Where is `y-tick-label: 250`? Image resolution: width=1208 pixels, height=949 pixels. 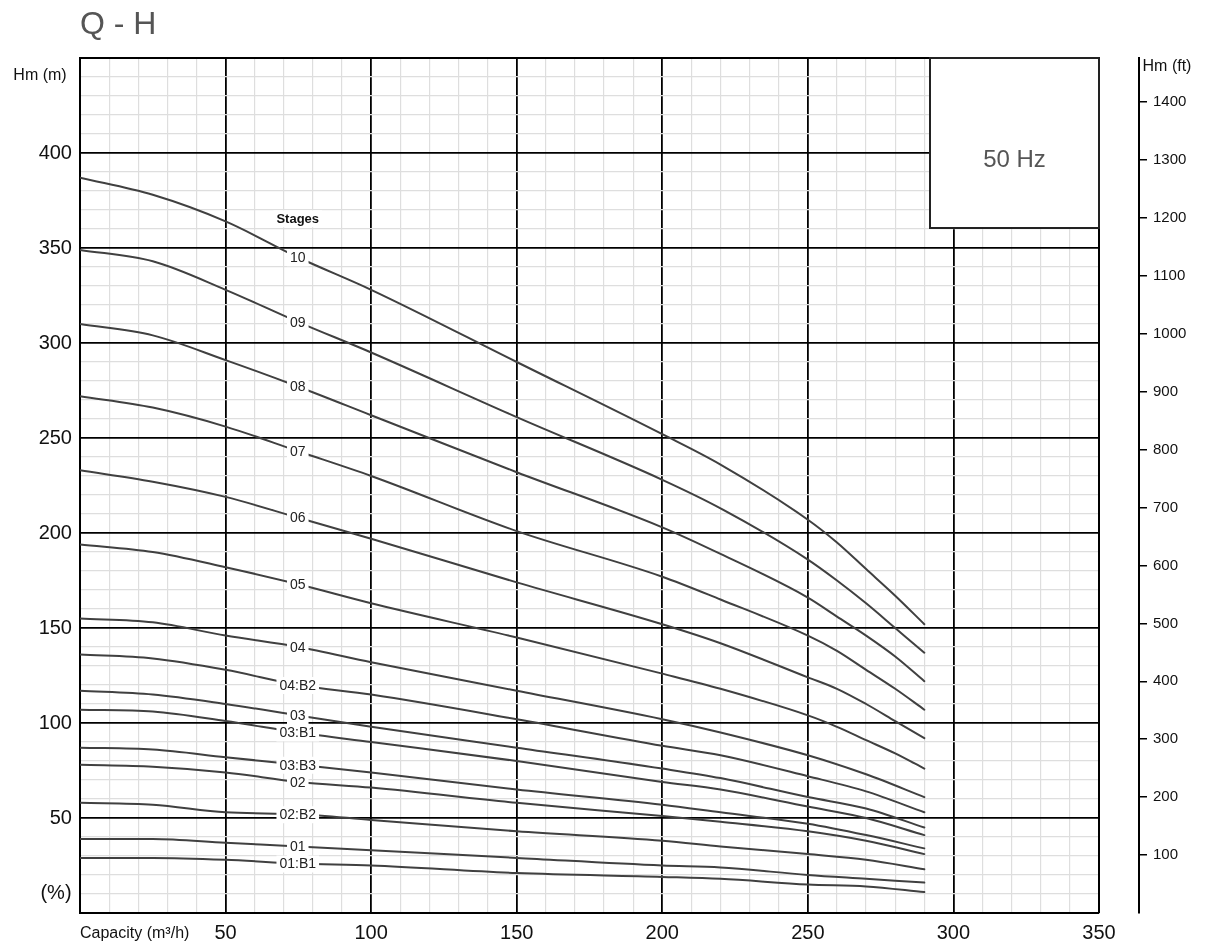 y-tick-label: 250 is located at coordinates (55, 436).